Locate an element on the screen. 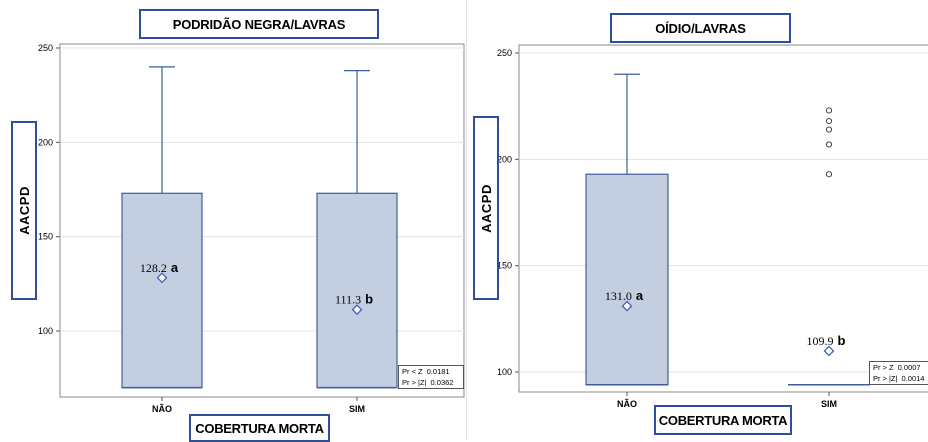  y-axis-label-podridao: AACPD is located at coordinates (24, 210).